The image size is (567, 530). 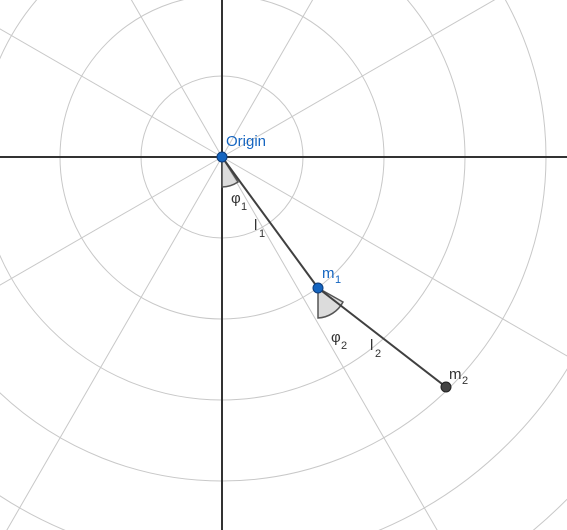 I want to click on m1-label: m 1, so click(x=331, y=275).